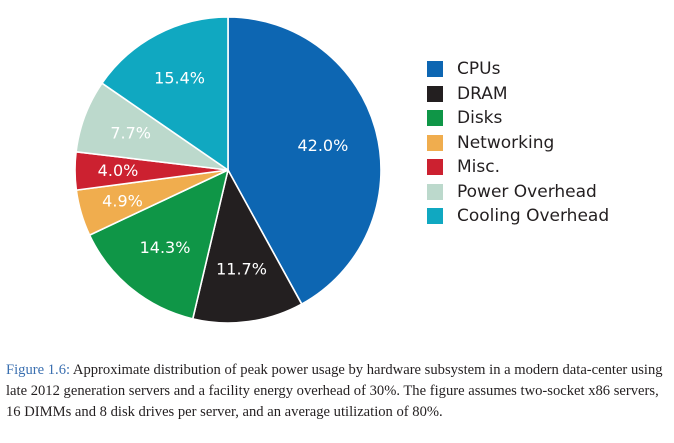 This screenshot has width=674, height=443. What do you see at coordinates (241, 269) in the screenshot?
I see `pie-label-dram: 11.7%` at bounding box center [241, 269].